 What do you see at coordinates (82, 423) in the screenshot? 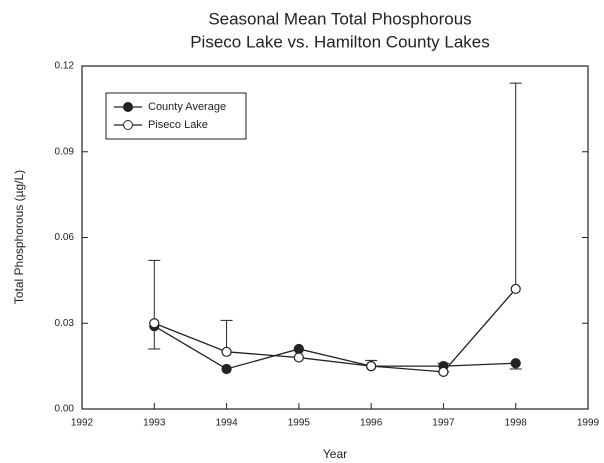
I see `x-tick-label: 1992` at bounding box center [82, 423].